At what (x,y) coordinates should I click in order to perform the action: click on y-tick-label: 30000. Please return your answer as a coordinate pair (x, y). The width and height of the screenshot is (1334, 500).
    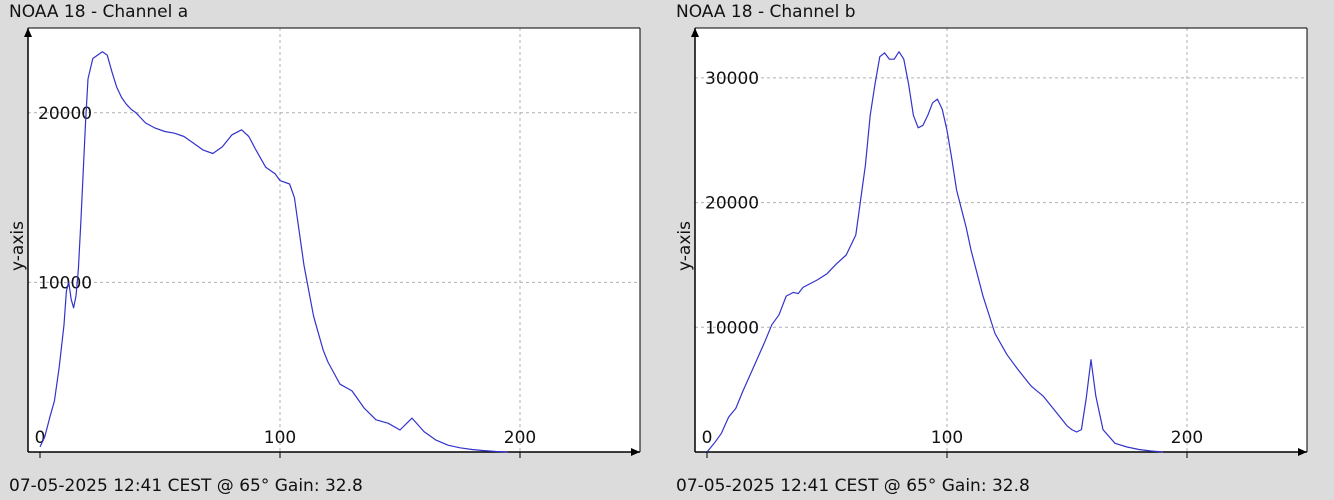
    Looking at the image, I should click on (732, 79).